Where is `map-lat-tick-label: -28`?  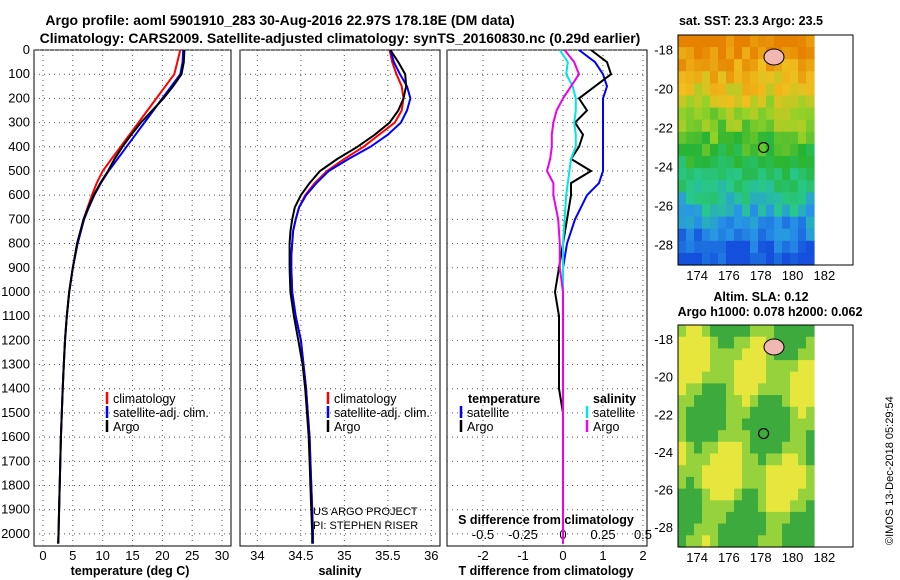 map-lat-tick-label: -28 is located at coordinates (663, 527).